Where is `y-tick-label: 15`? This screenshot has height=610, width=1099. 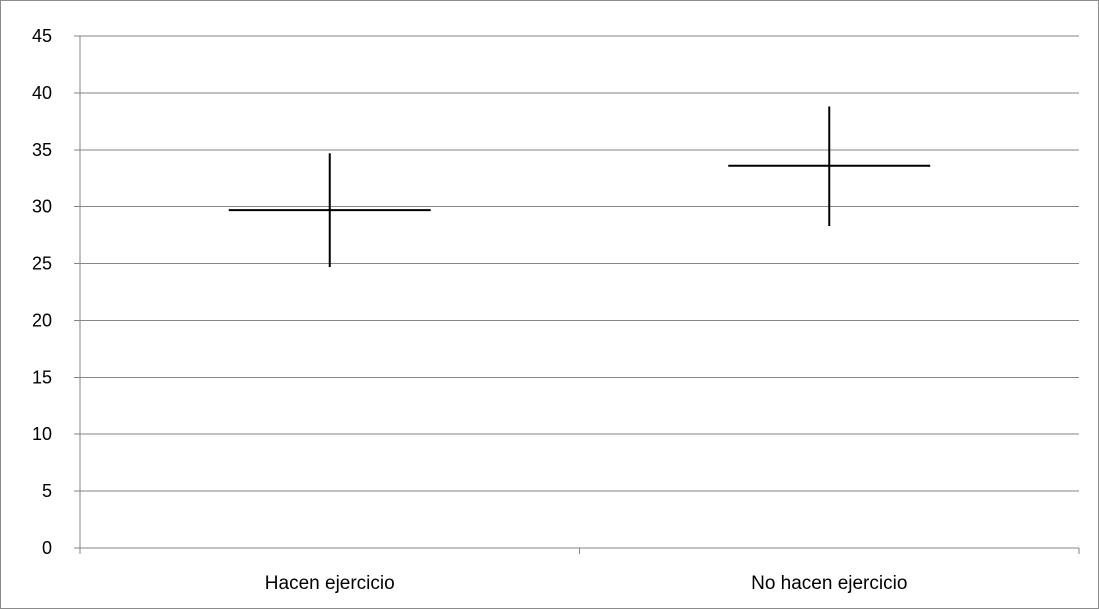 y-tick-label: 15 is located at coordinates (42, 377).